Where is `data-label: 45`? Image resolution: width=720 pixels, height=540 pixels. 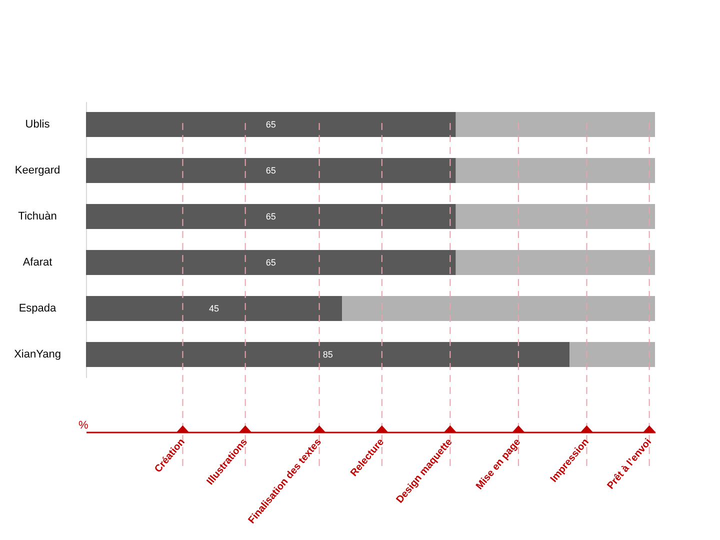
data-label: 45 is located at coordinates (214, 309).